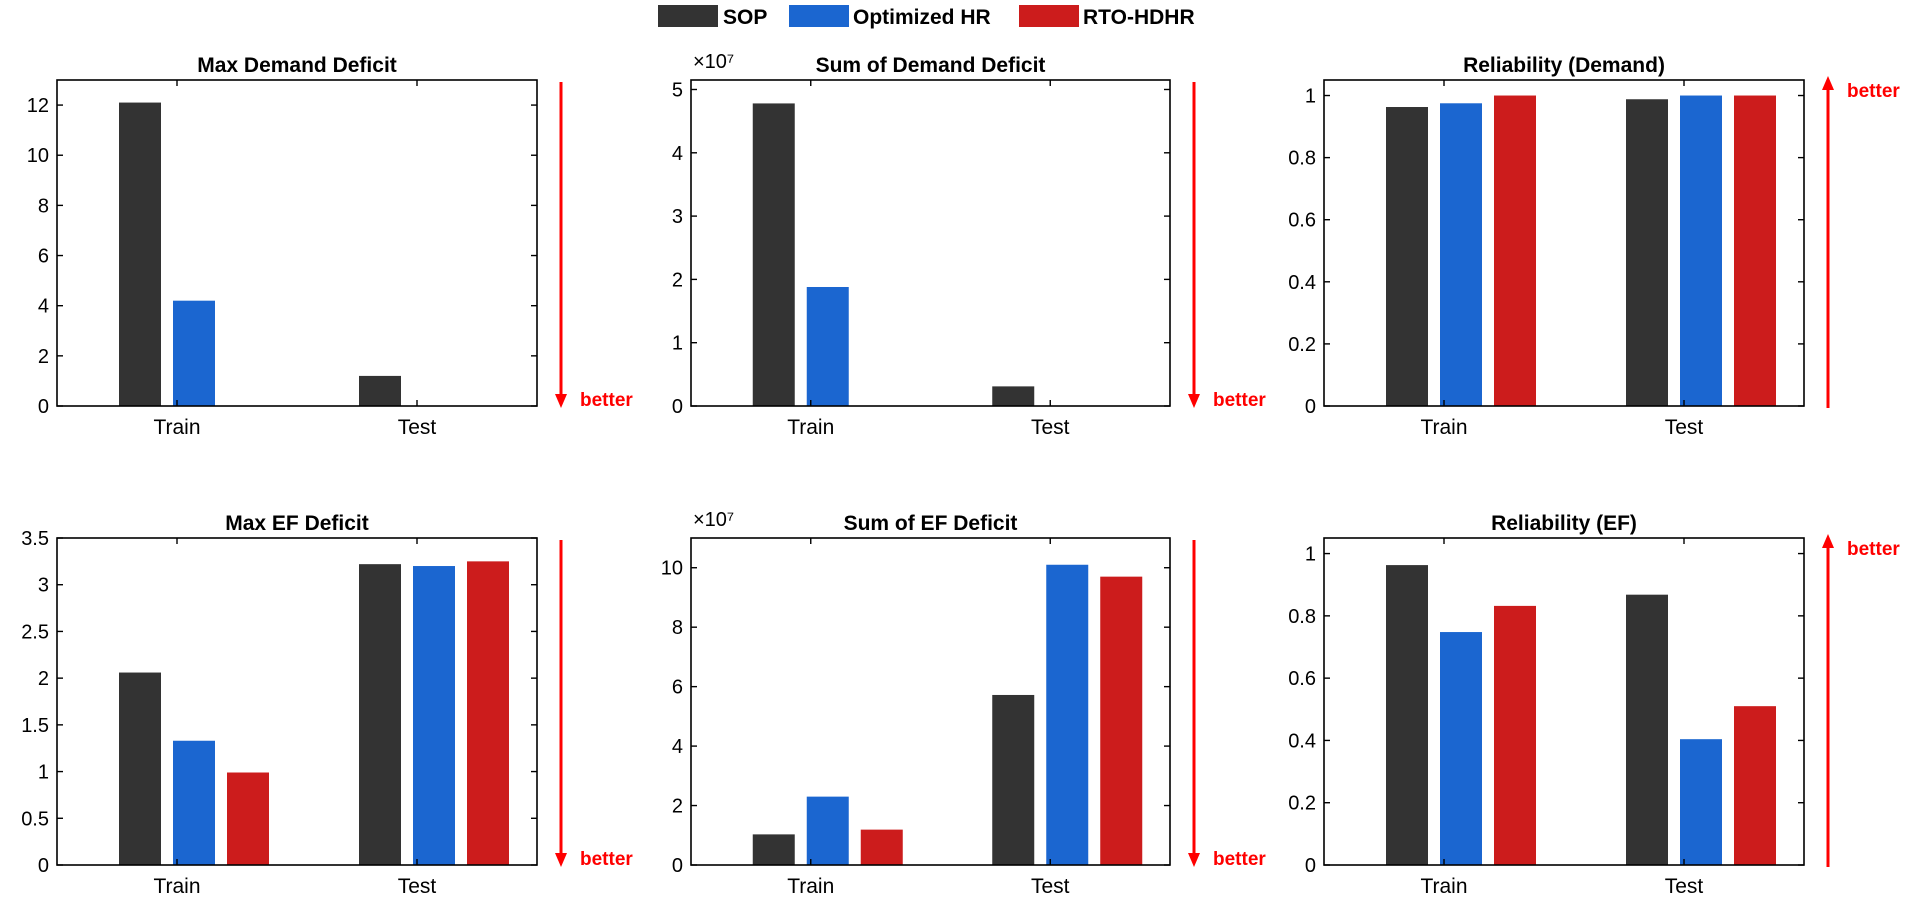 The image size is (1925, 901). What do you see at coordinates (677, 688) in the screenshot?
I see `y-tick-label: 6` at bounding box center [677, 688].